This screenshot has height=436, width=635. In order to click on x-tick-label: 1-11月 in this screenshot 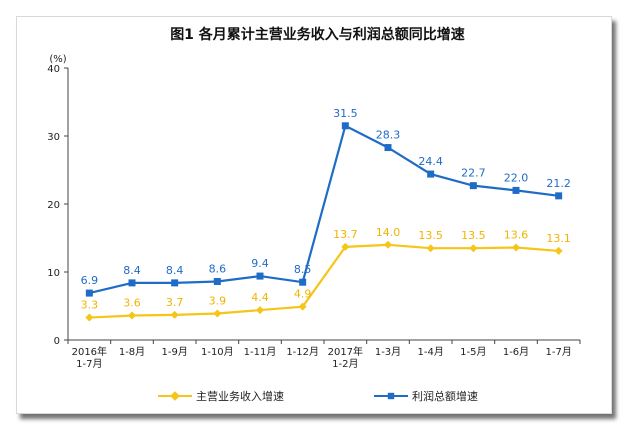, I will do `click(260, 352)`.